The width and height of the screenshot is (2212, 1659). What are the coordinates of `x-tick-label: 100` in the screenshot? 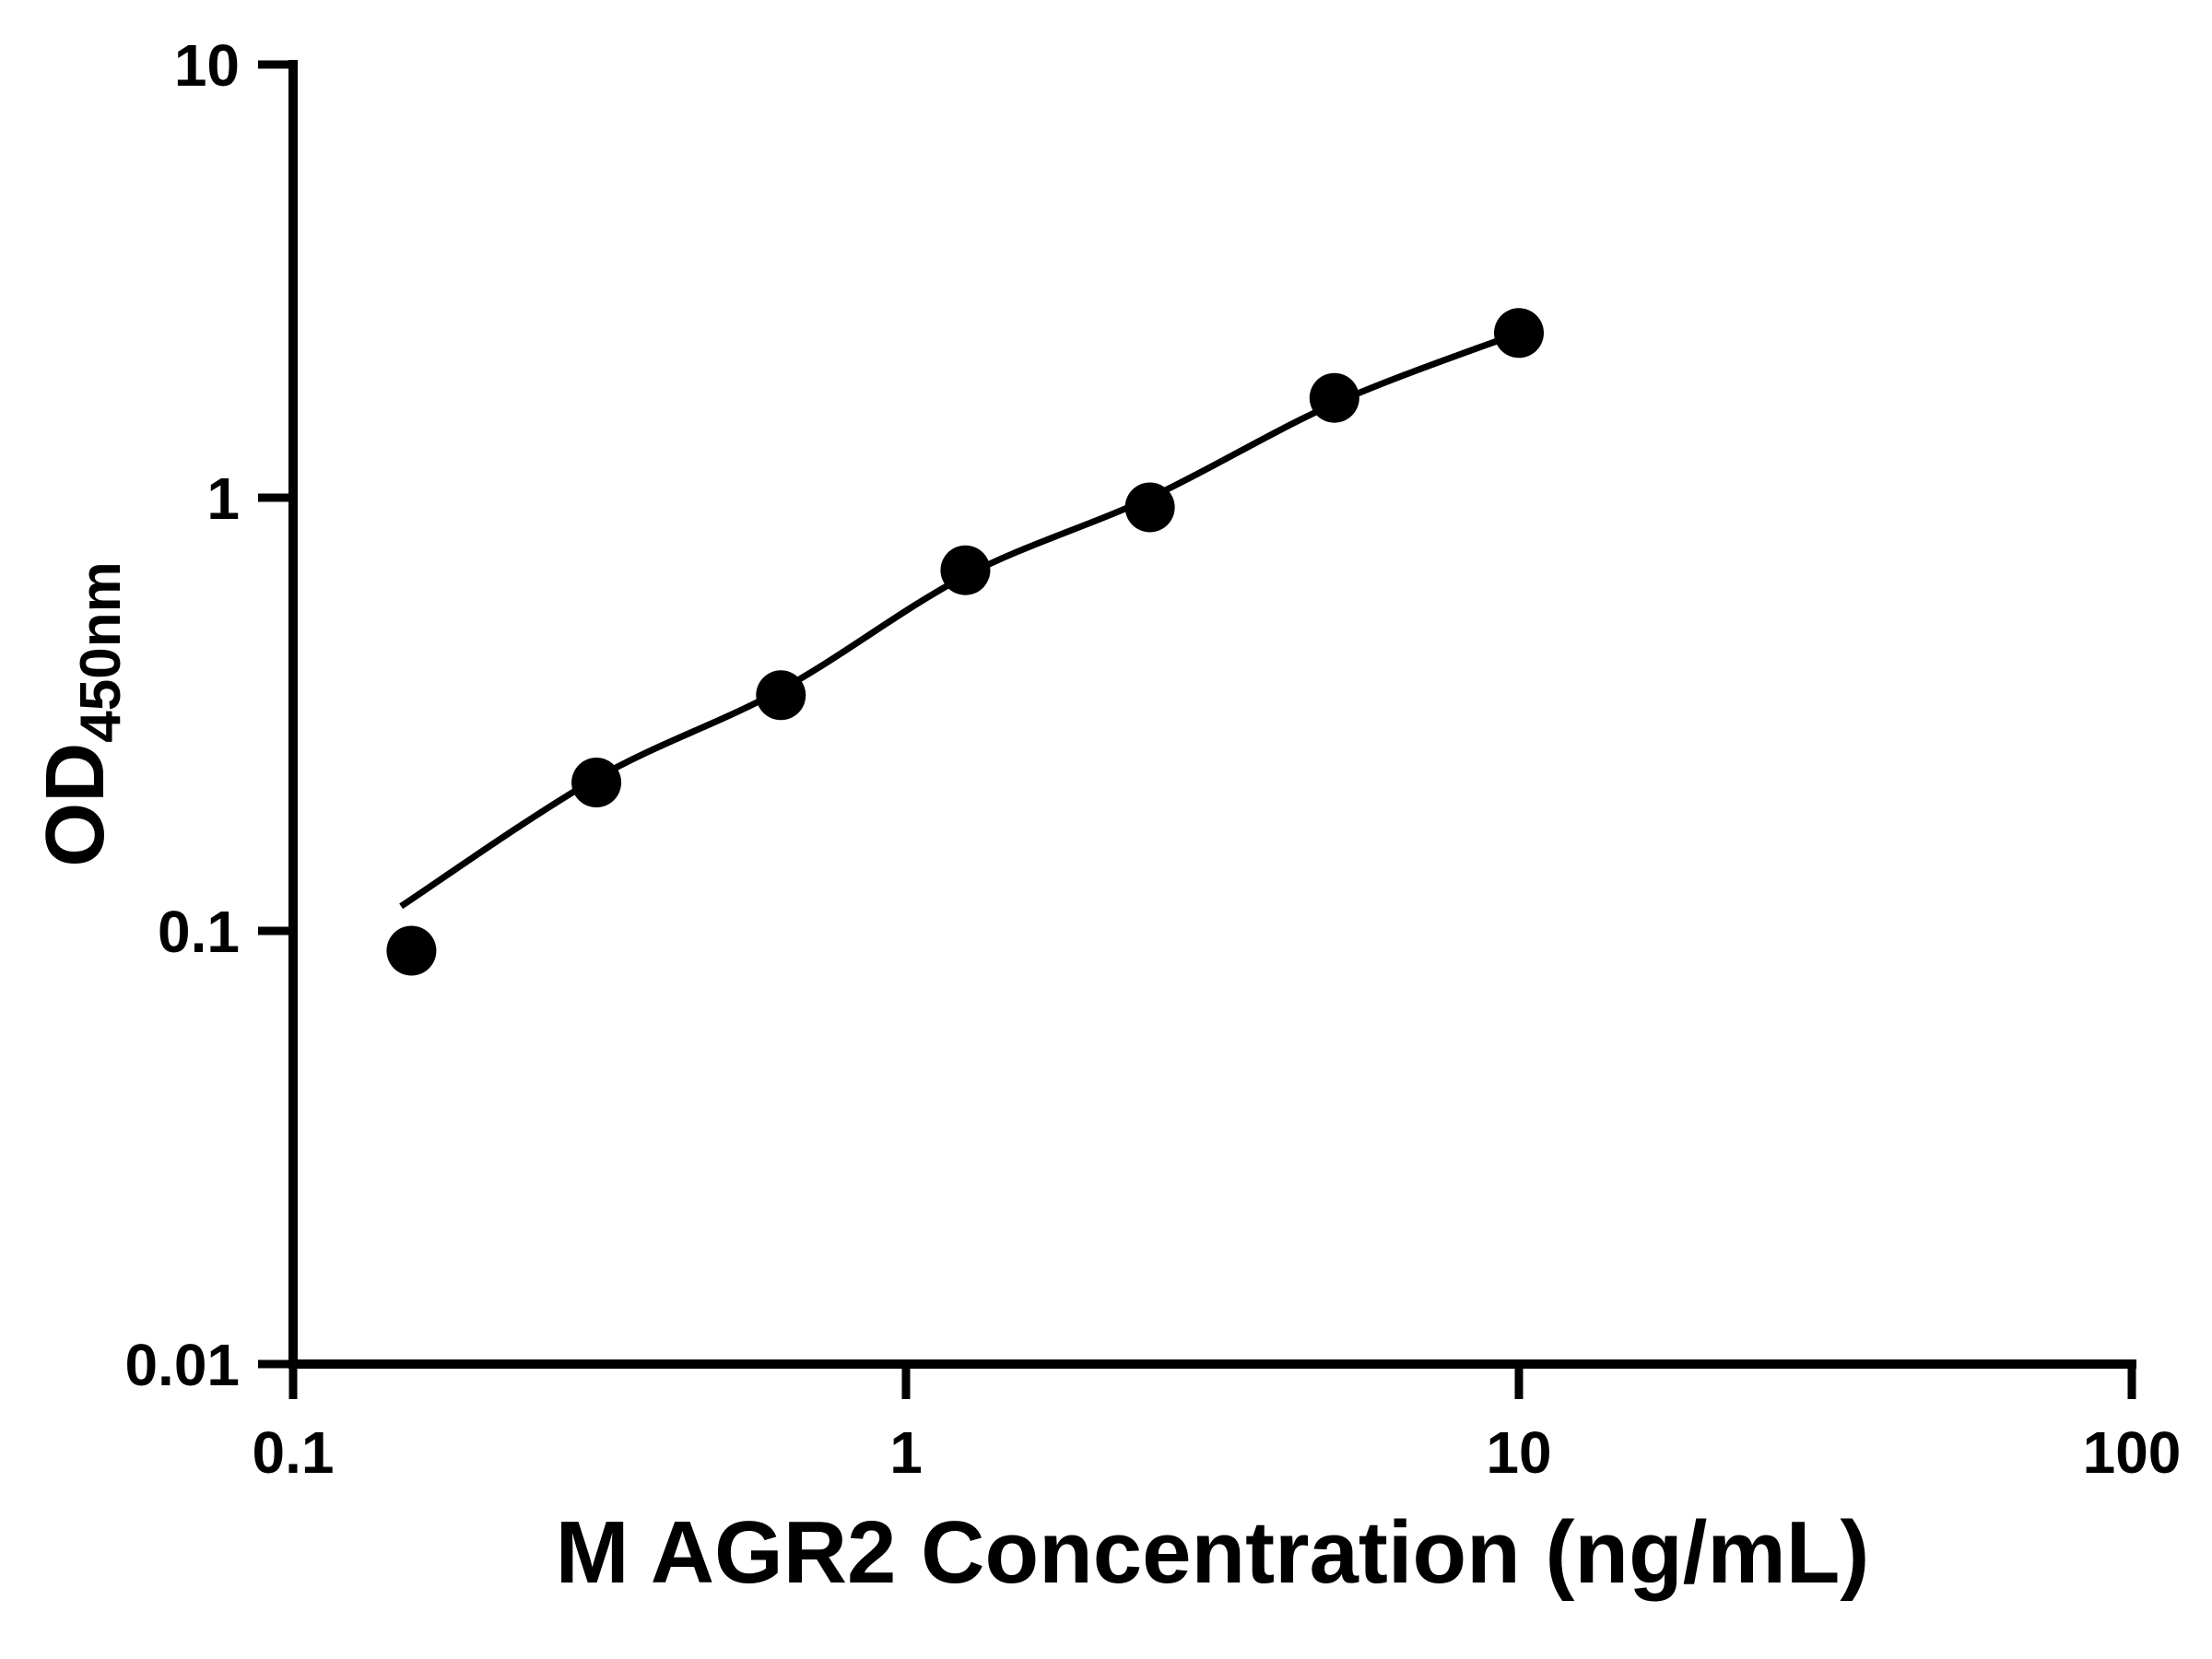 It's located at (2132, 1452).